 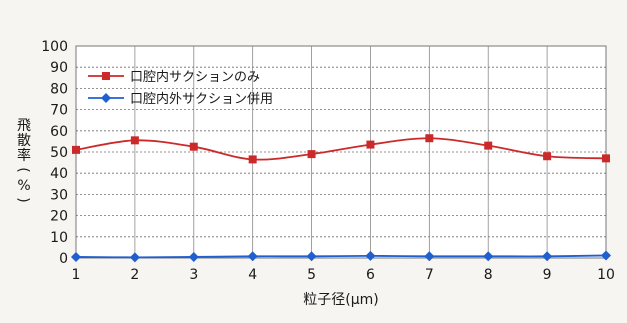 What do you see at coordinates (193, 275) in the screenshot?
I see `x-tick-label: 3` at bounding box center [193, 275].